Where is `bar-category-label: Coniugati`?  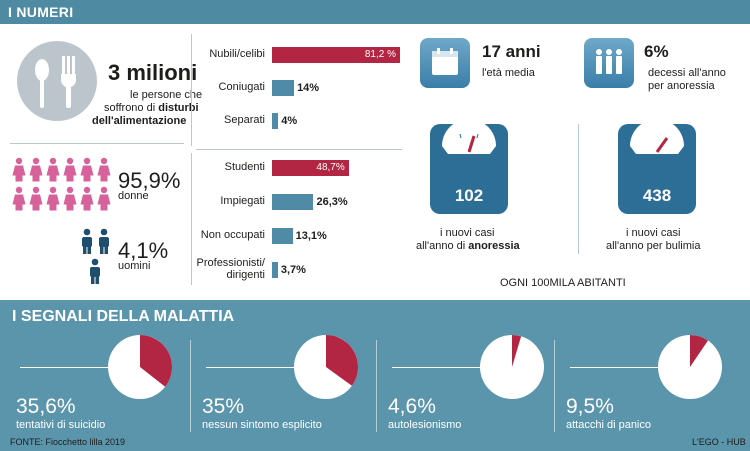 bar-category-label: Coniugati is located at coordinates (241, 87).